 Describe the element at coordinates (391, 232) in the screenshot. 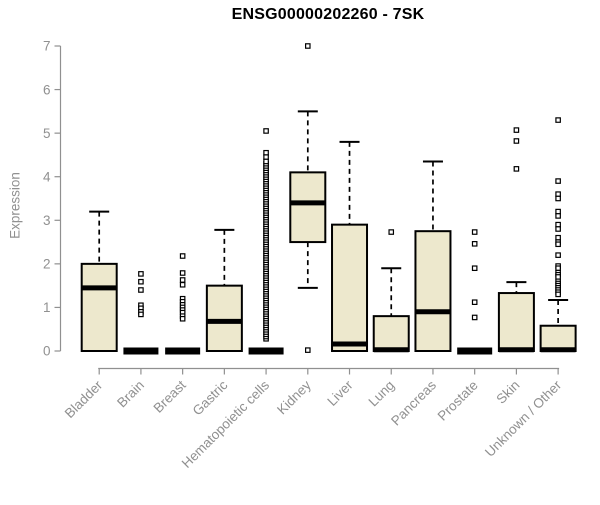

I see `outlier-point-lung` at that location.